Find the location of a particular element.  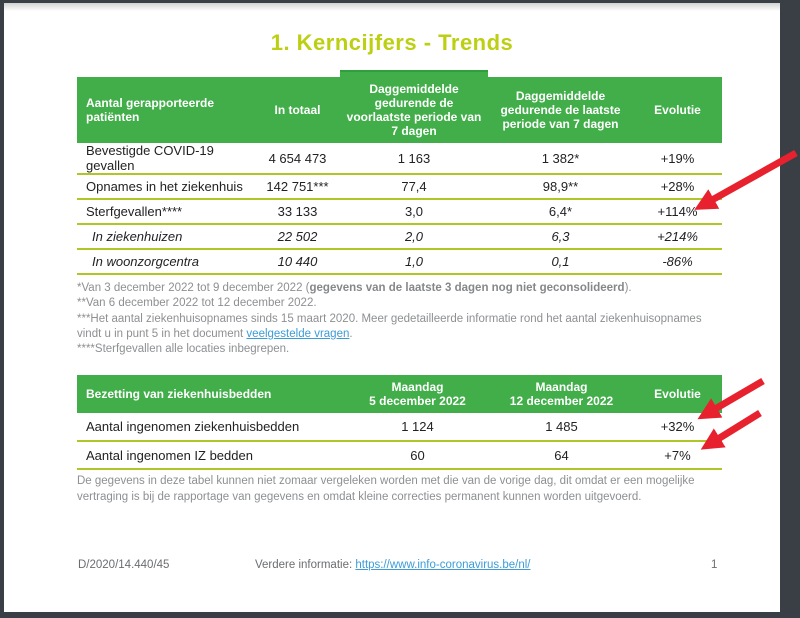

cell-monday-12: 64 is located at coordinates (561, 456).